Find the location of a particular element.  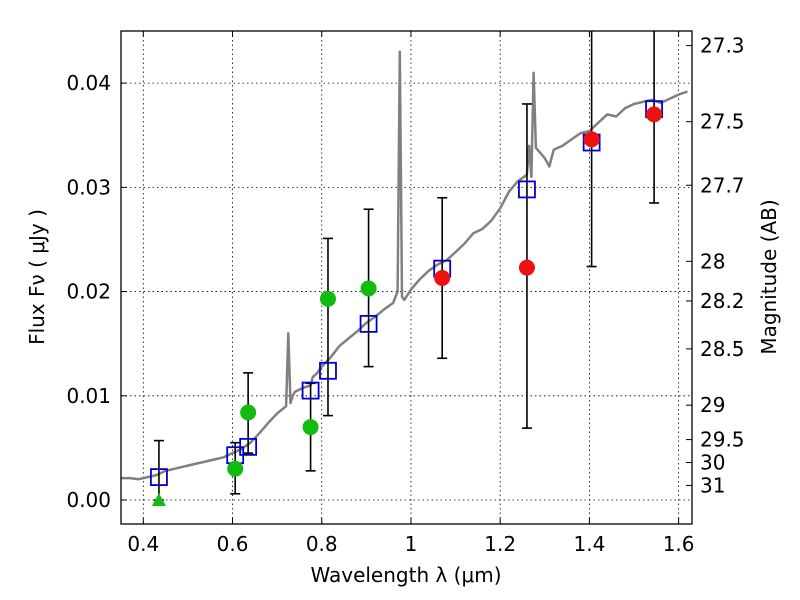

y2-tick-label: 28.5 is located at coordinates (722, 349).